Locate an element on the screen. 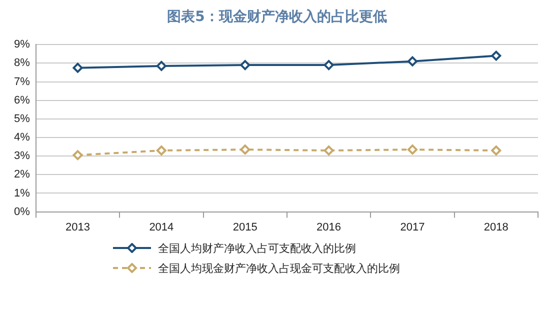 Image resolution: width=554 pixels, height=320 pixels. x-tick-label: 2015 is located at coordinates (245, 227).